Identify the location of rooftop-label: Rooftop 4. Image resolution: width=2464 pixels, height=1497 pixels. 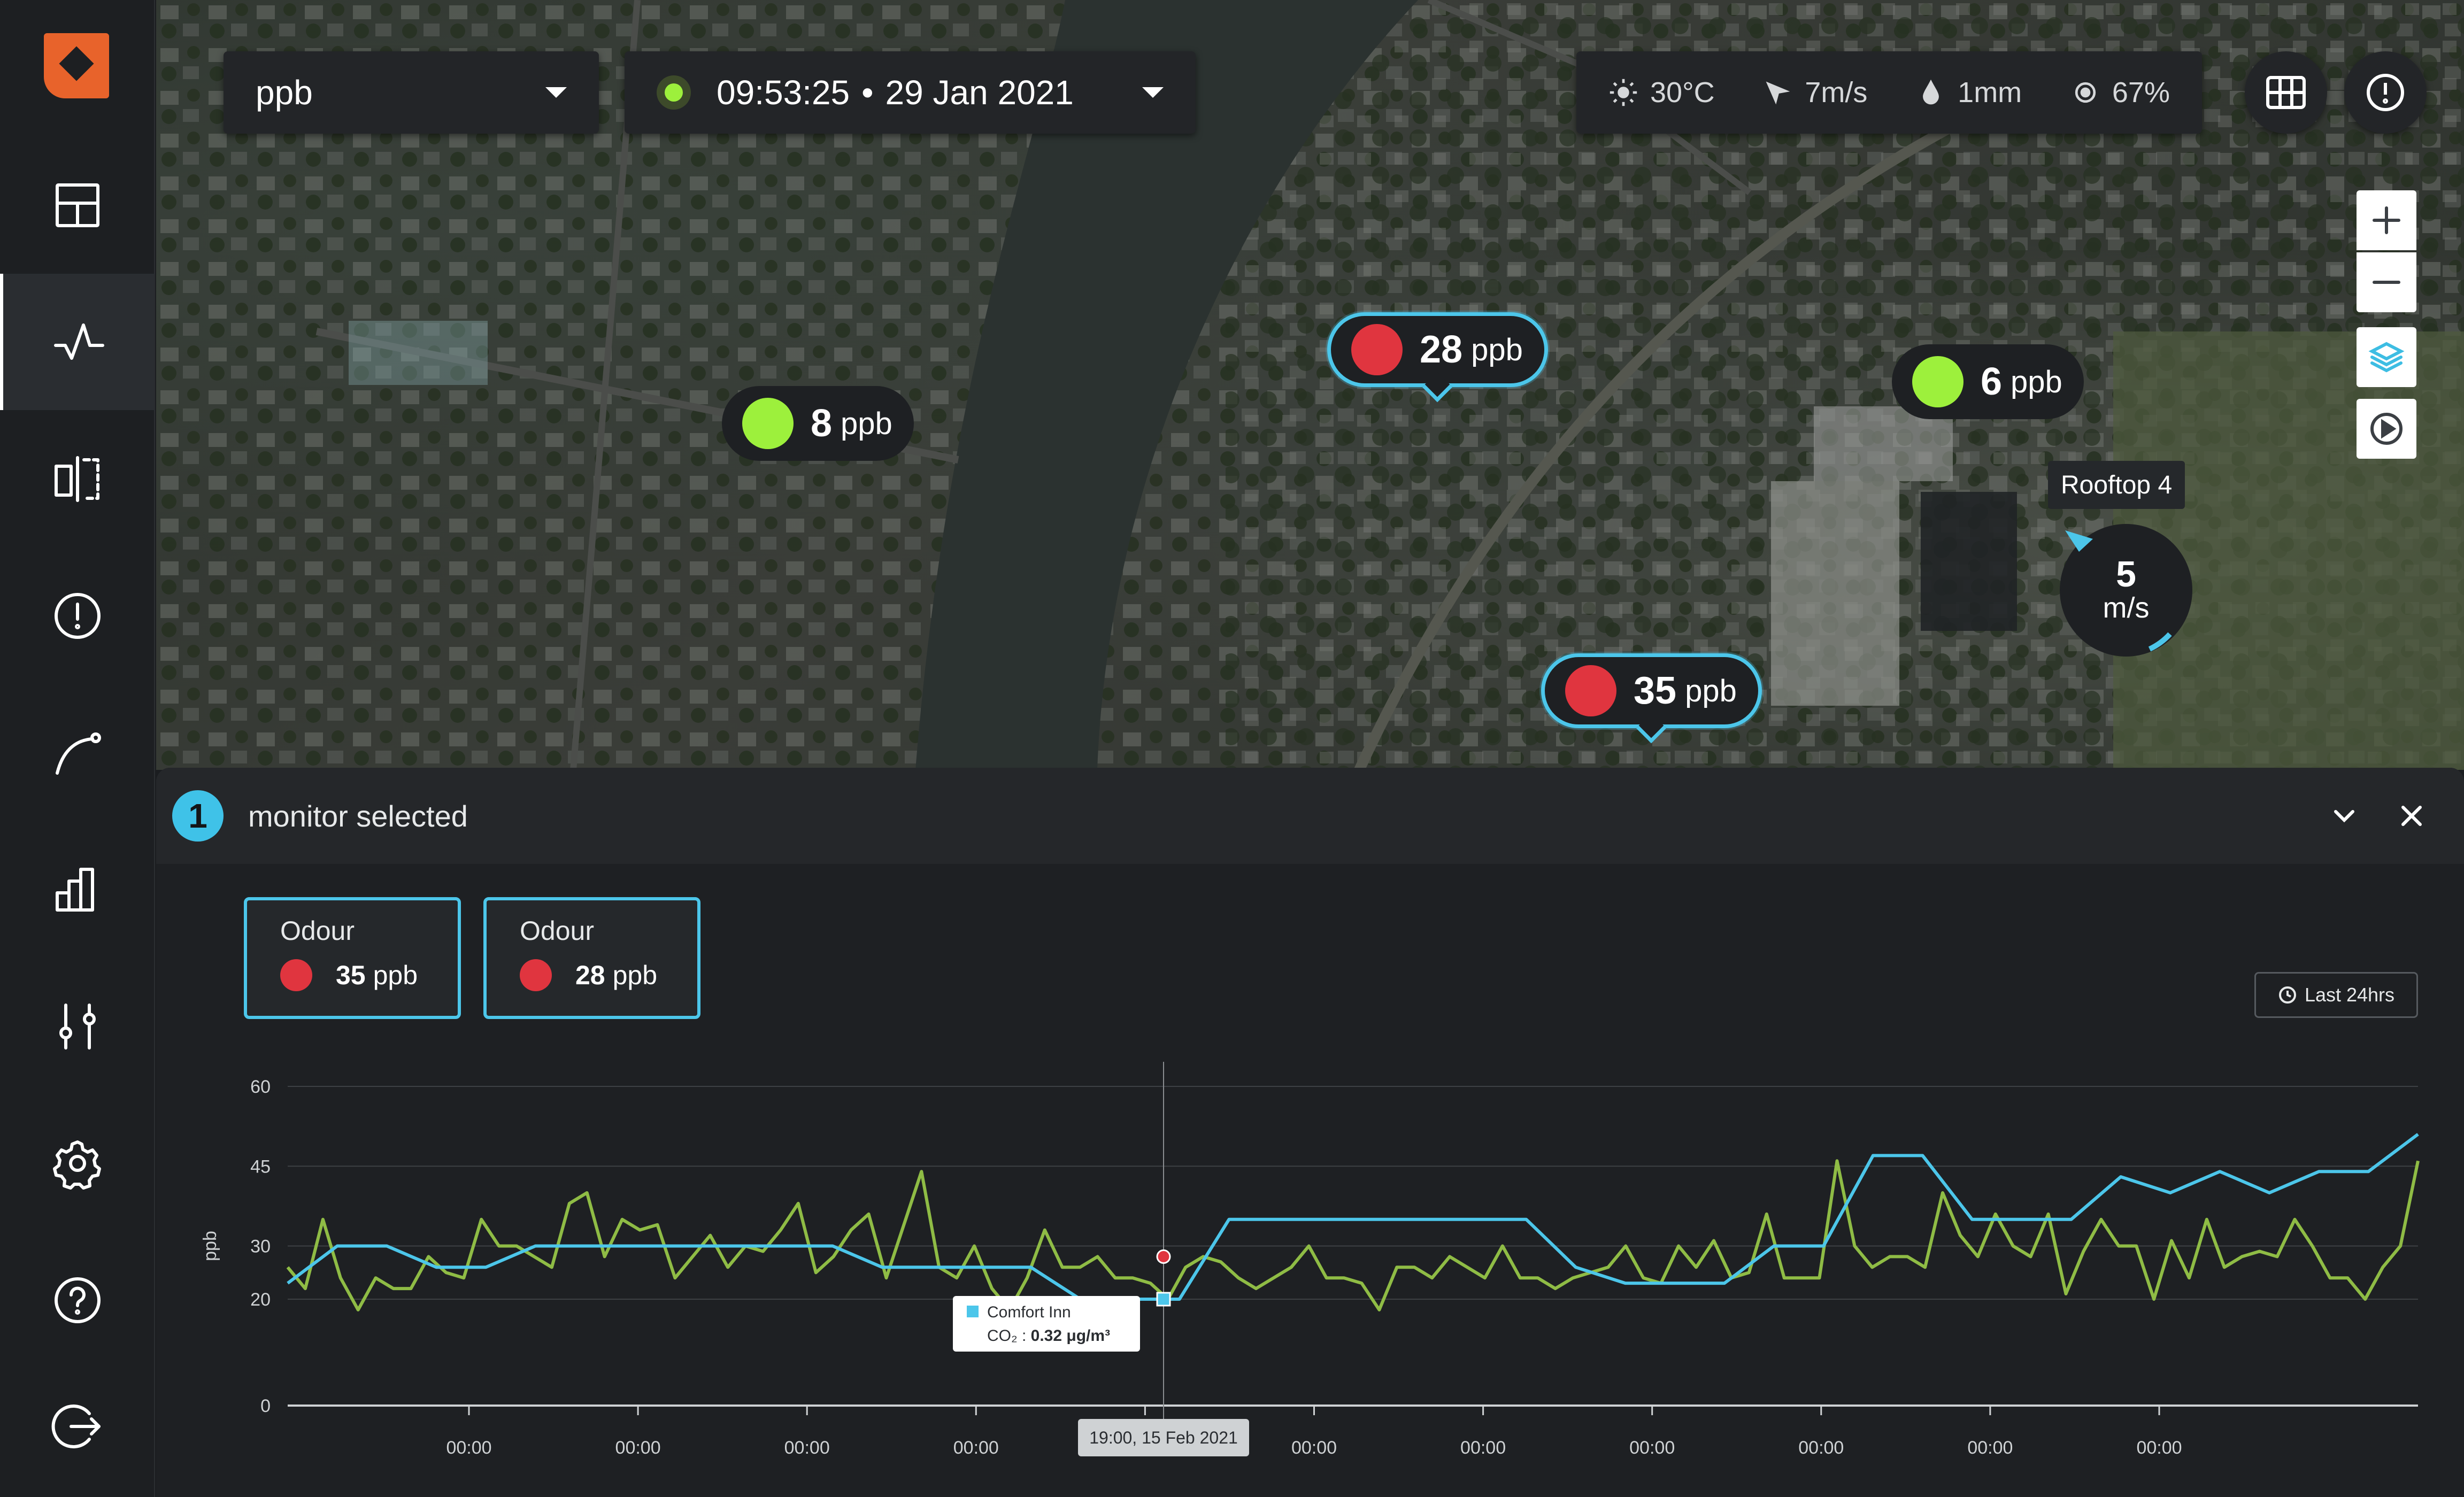
(2116, 485).